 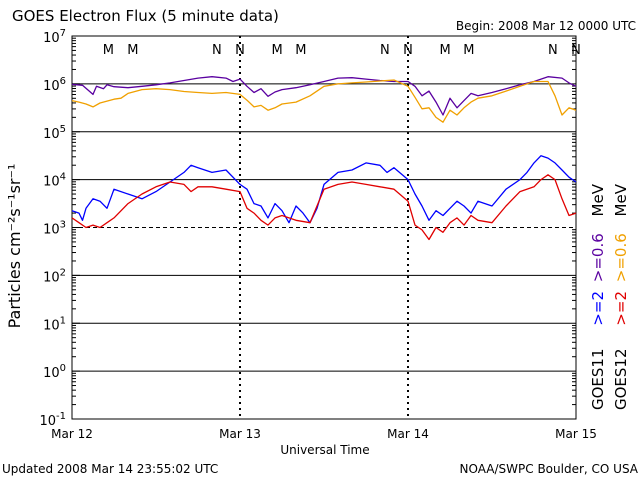 What do you see at coordinates (54, 181) in the screenshot?
I see `y-tick-label-3: 10⁴` at bounding box center [54, 181].